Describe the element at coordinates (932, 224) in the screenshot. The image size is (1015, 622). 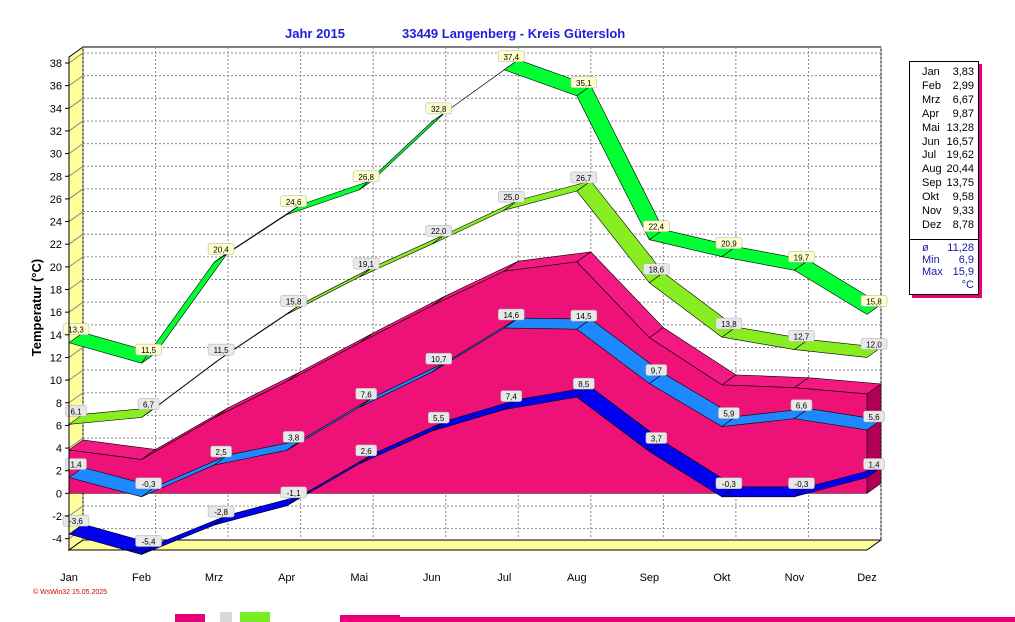
I see `legend-month: Dez` at that location.